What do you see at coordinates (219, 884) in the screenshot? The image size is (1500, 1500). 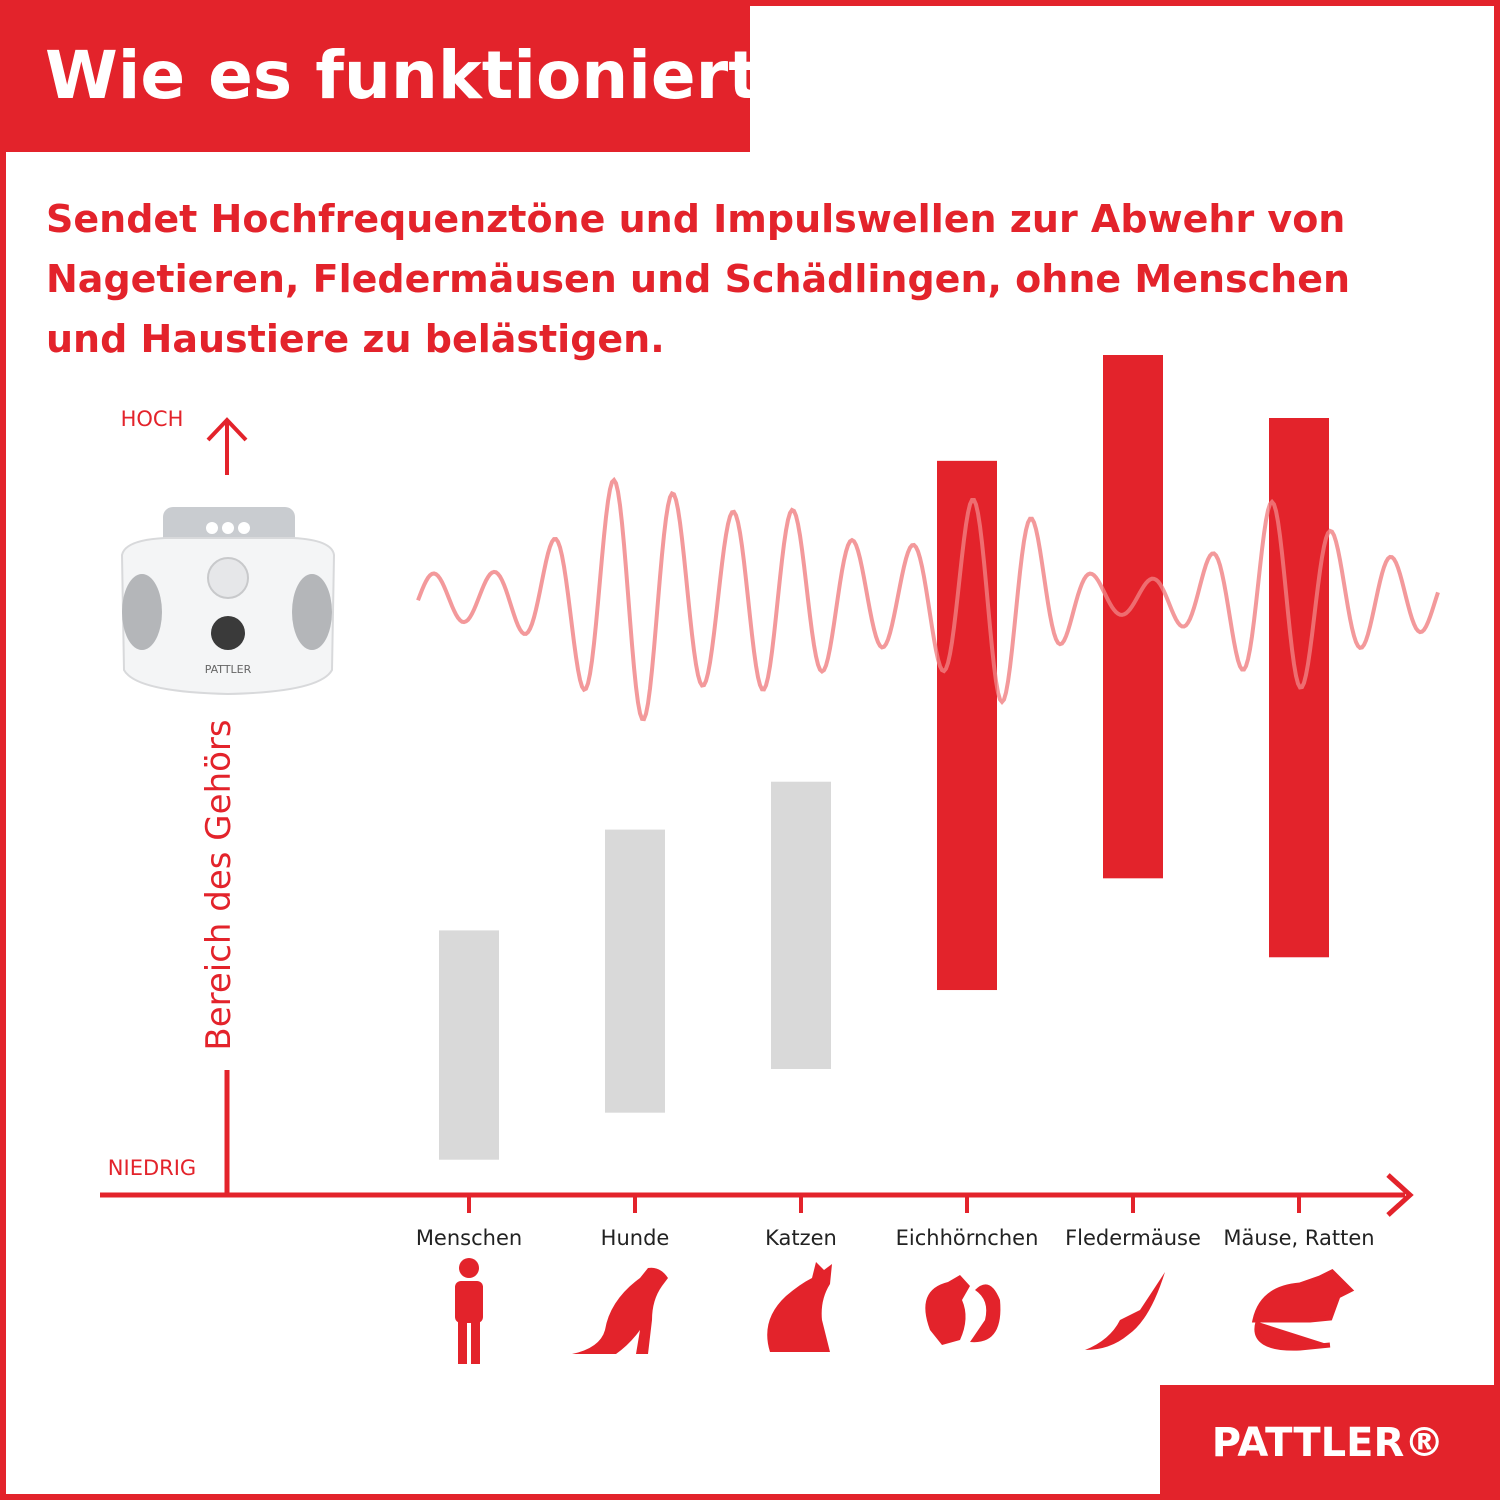 I see `y-axis-label: Bereich des Gehörs` at bounding box center [219, 884].